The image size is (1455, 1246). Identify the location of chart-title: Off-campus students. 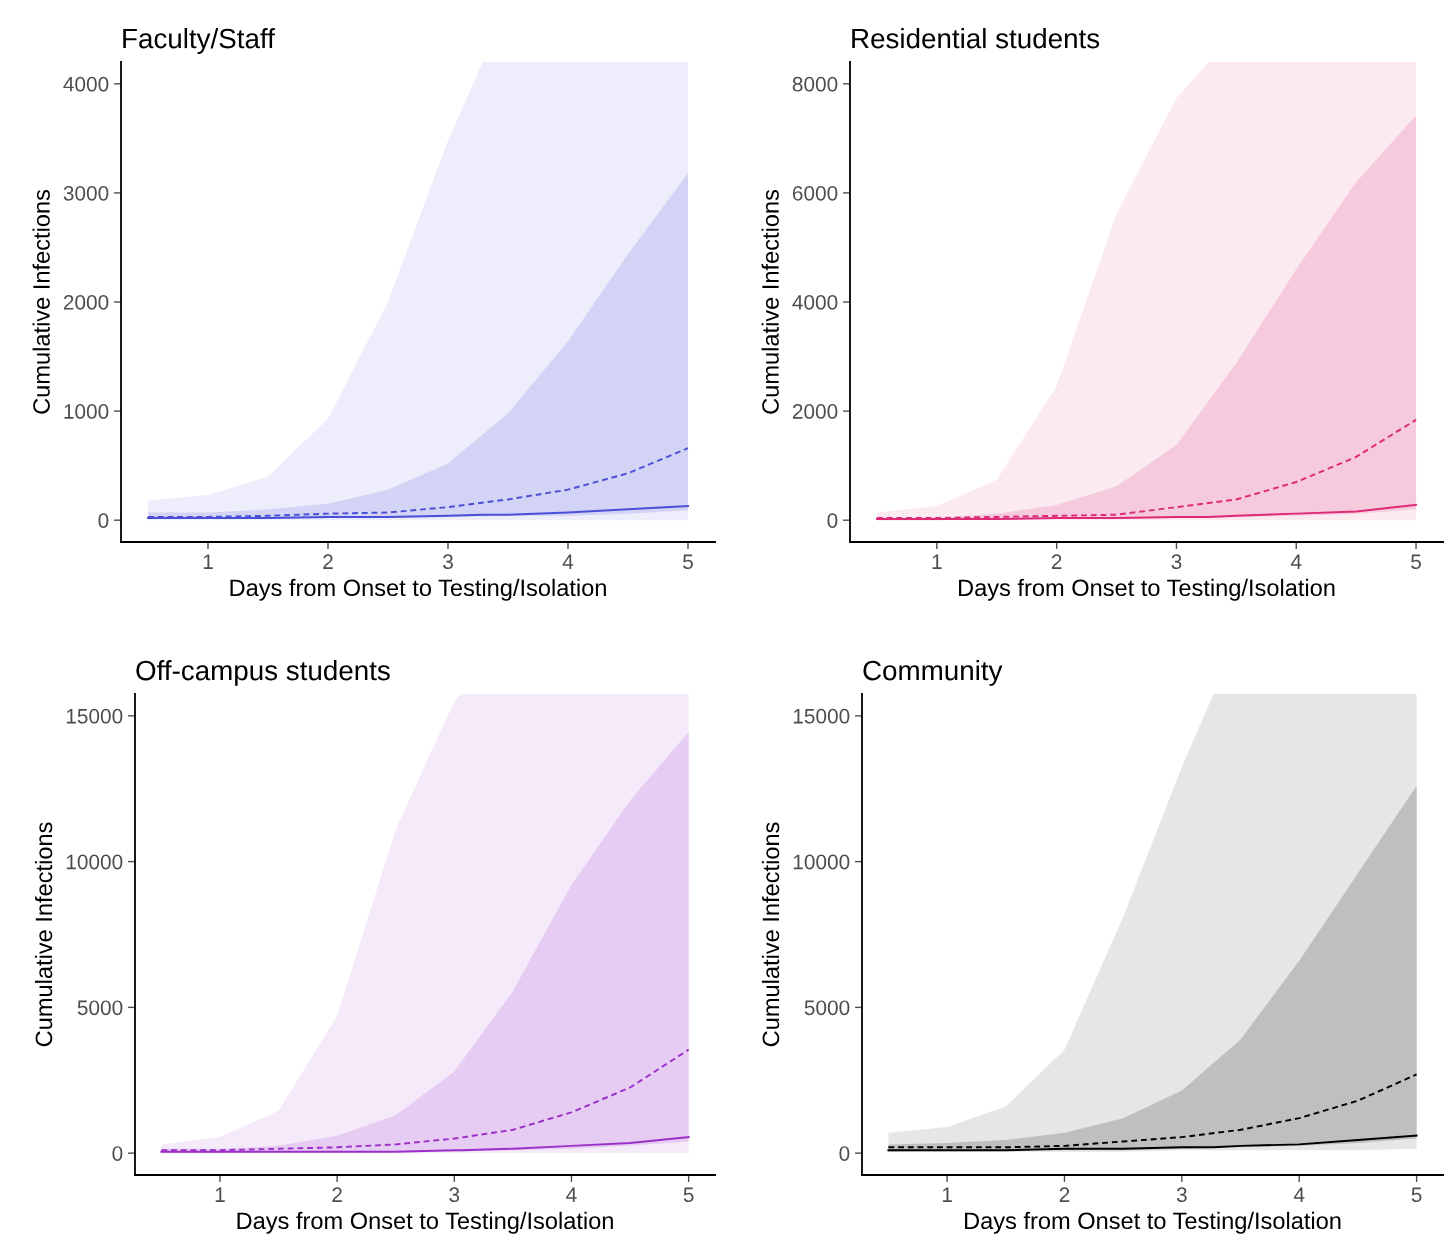
(263, 672).